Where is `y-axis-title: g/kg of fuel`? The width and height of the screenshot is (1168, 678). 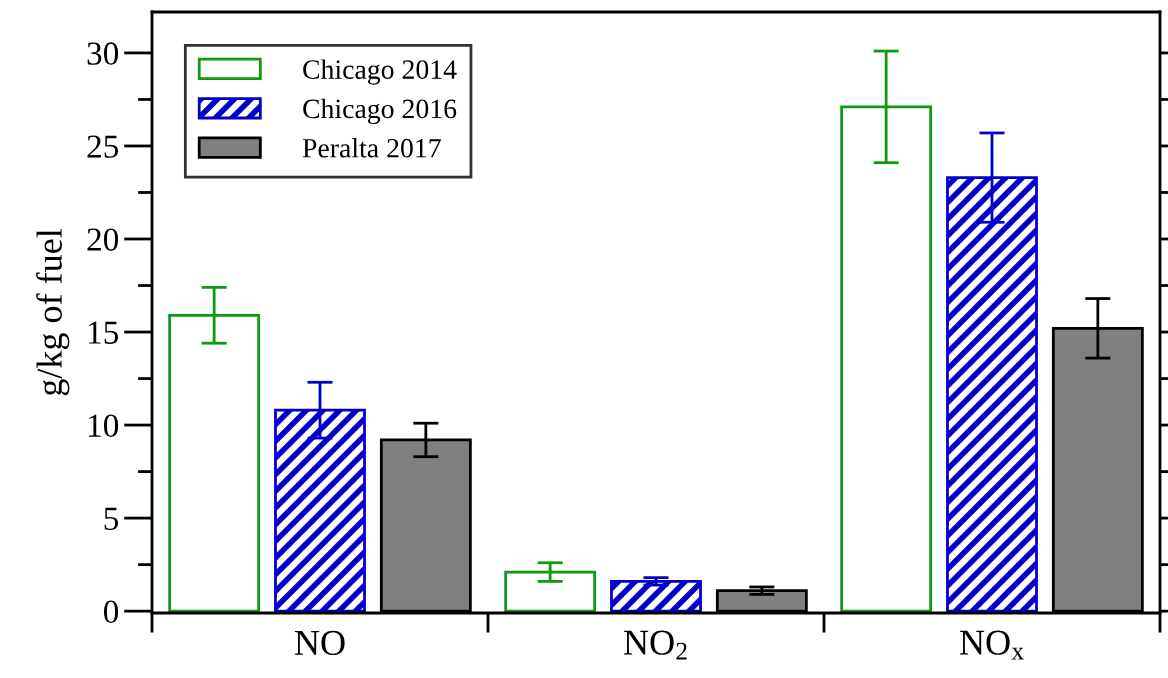
y-axis-title: g/kg of fuel is located at coordinates (53, 312).